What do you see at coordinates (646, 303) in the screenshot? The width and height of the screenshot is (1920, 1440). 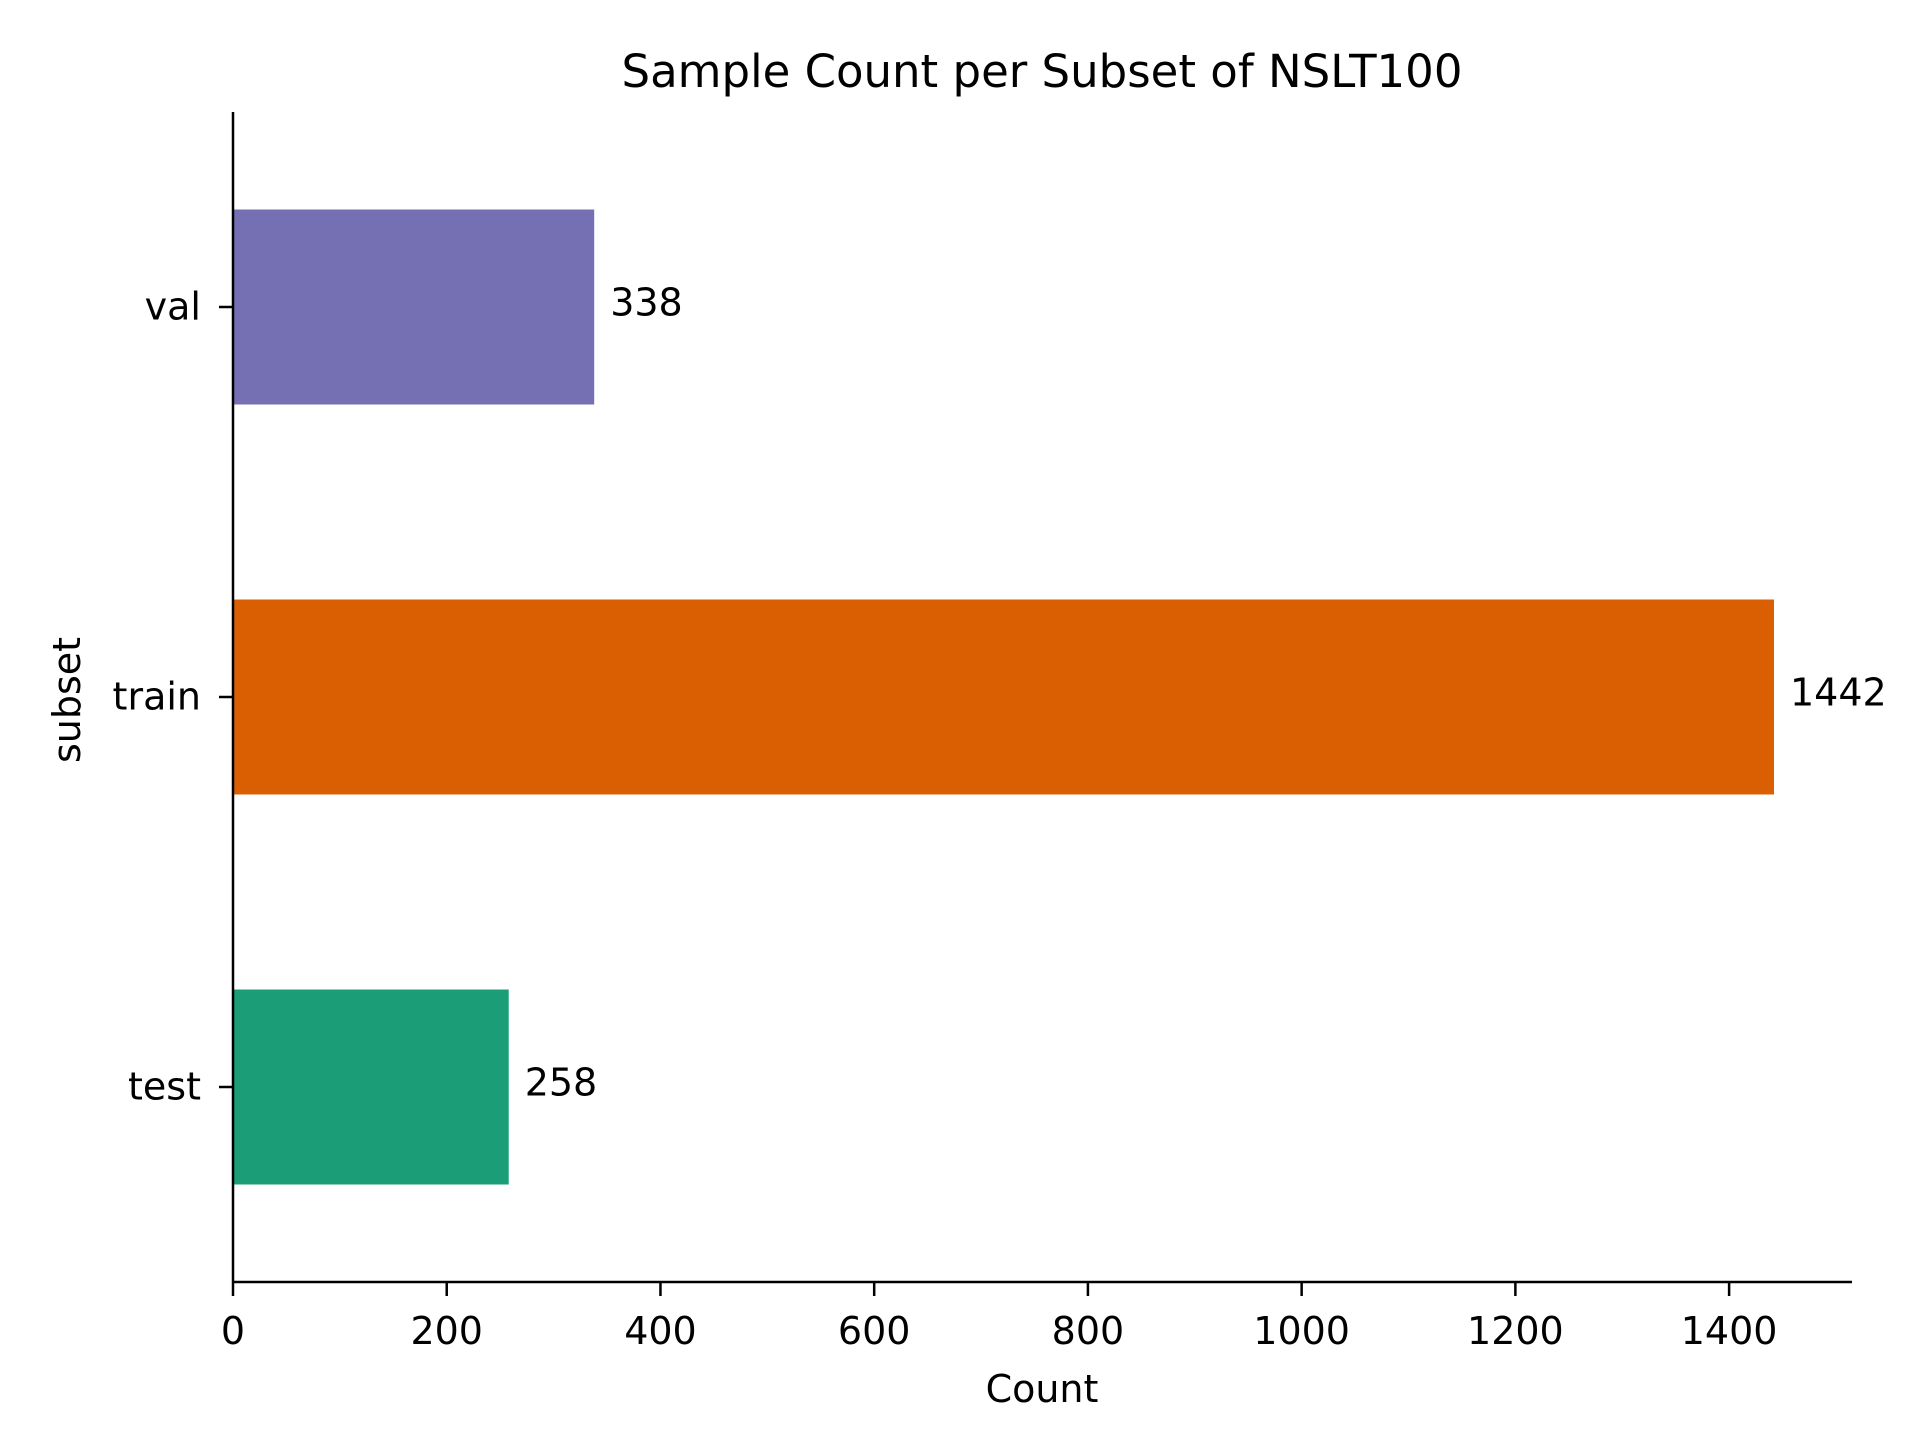 I see `value-label-val: 338` at bounding box center [646, 303].